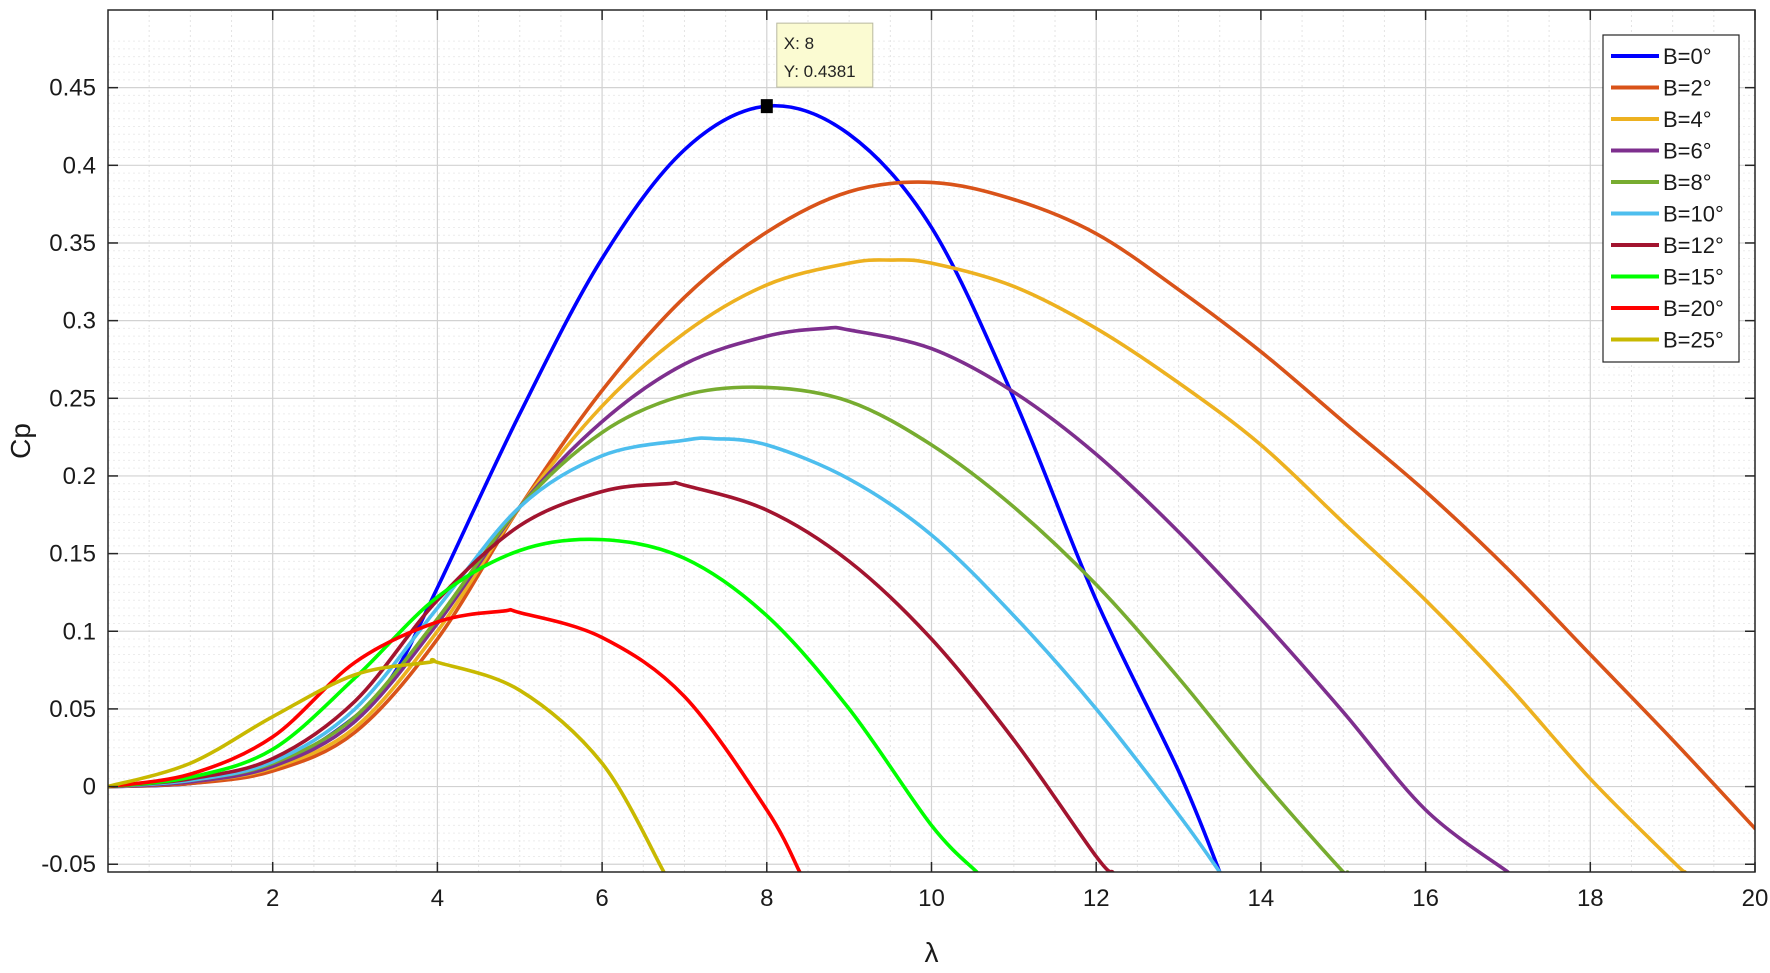 The image size is (1770, 973). What do you see at coordinates (1755, 898) in the screenshot?
I see `x-tick-label: 20` at bounding box center [1755, 898].